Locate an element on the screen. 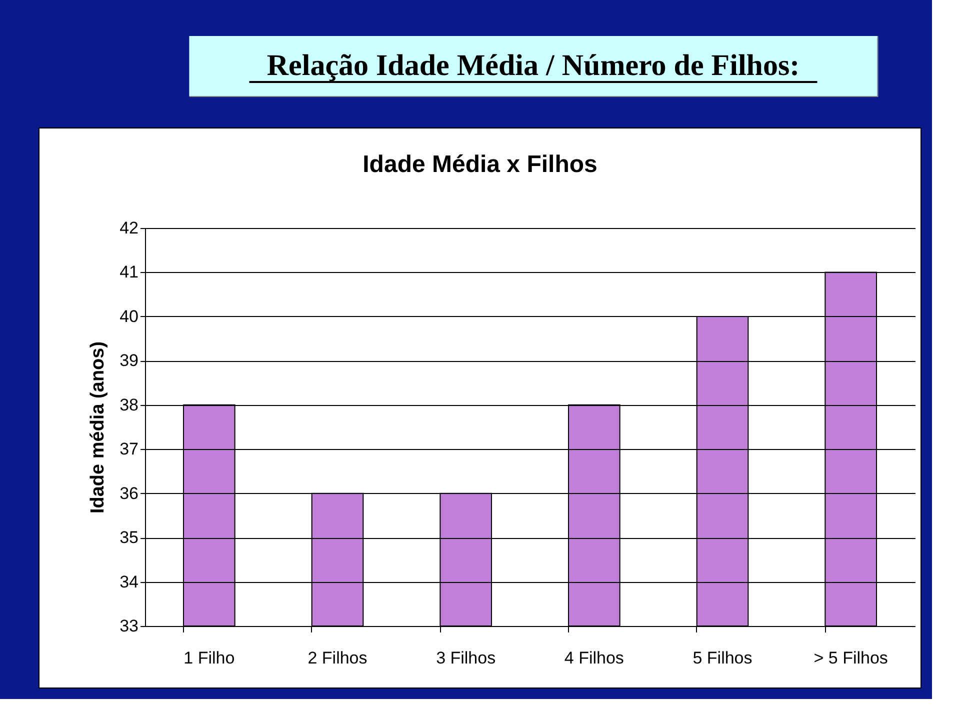 The height and width of the screenshot is (720, 960). y-tick-label: 39 is located at coordinates (129, 360).